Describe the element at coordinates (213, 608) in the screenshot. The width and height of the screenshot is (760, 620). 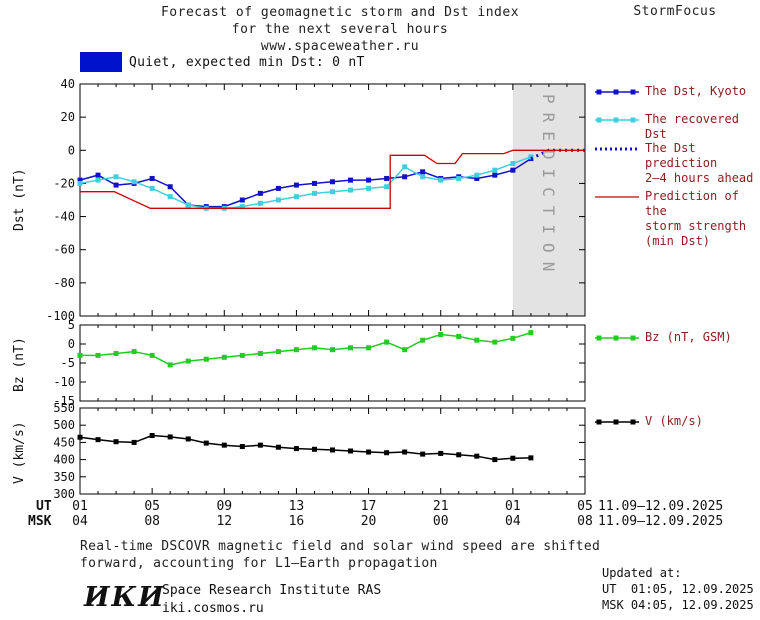
I see `website-link: iki.cosmos.ru` at that location.